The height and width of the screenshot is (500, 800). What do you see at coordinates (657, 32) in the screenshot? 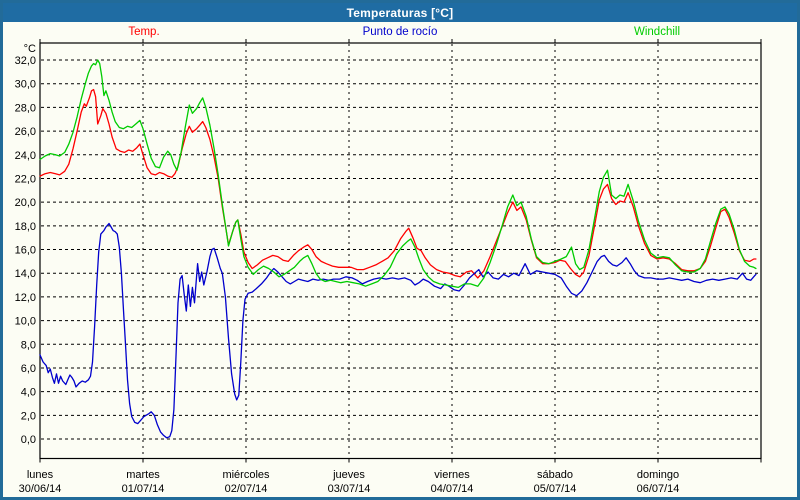
I see `legend-item-windchill: Windchill` at bounding box center [657, 32].